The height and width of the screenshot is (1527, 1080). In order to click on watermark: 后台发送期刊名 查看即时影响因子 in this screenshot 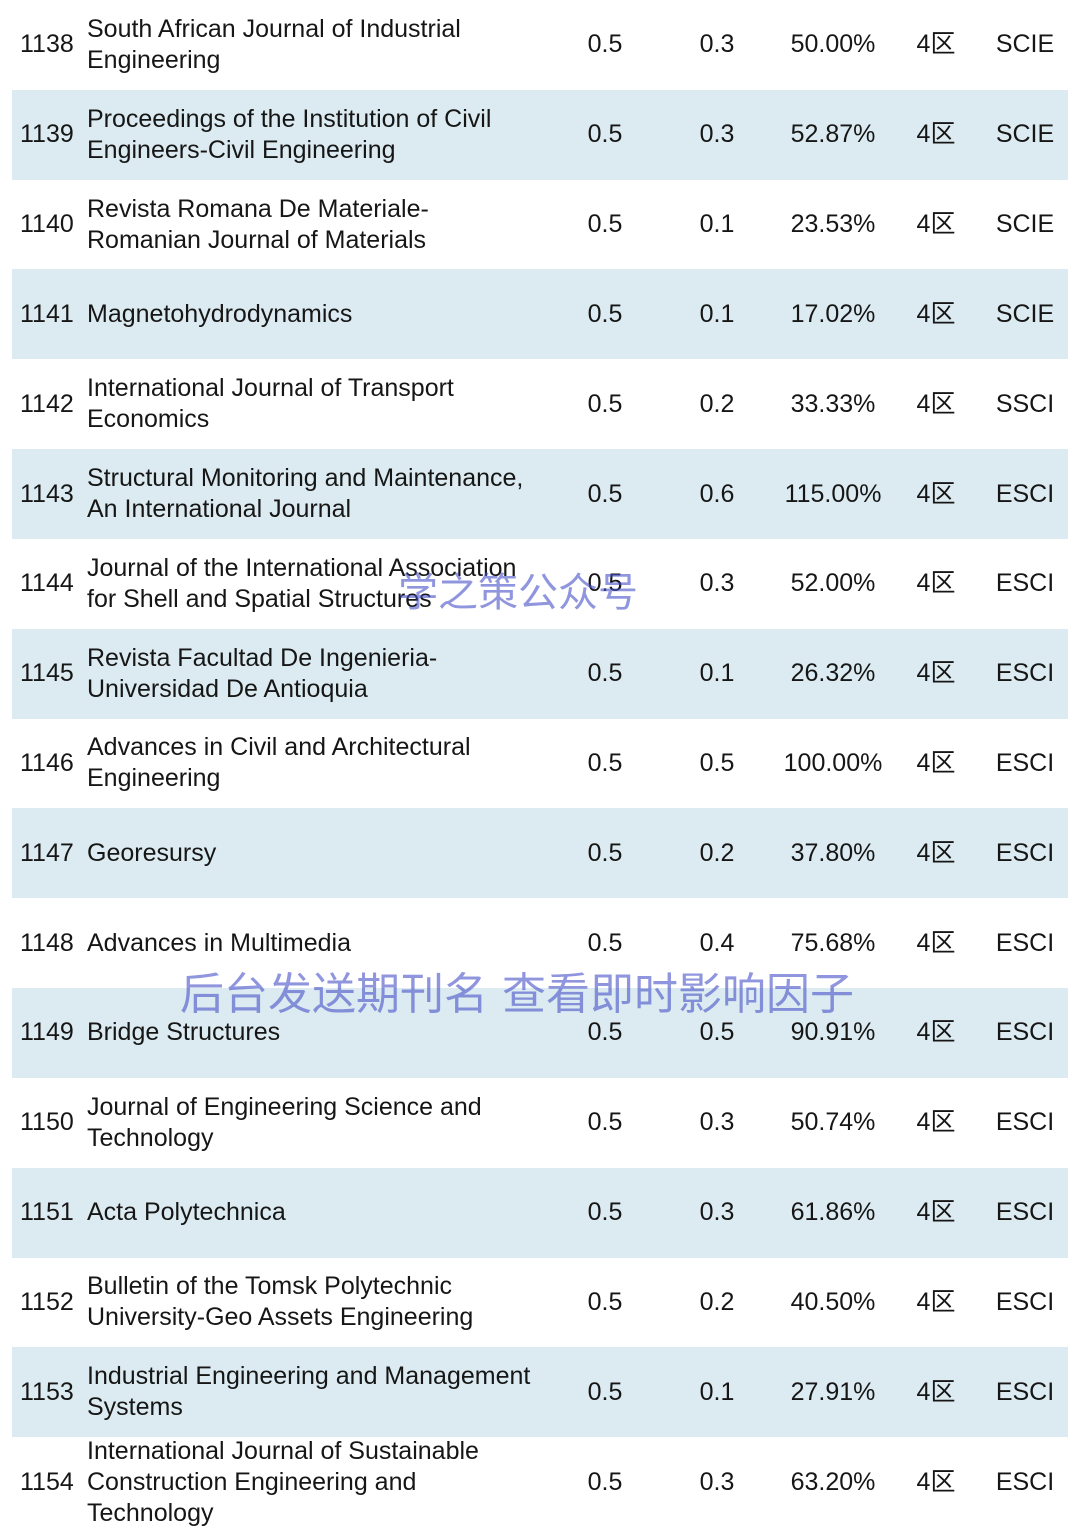, I will do `click(517, 994)`.